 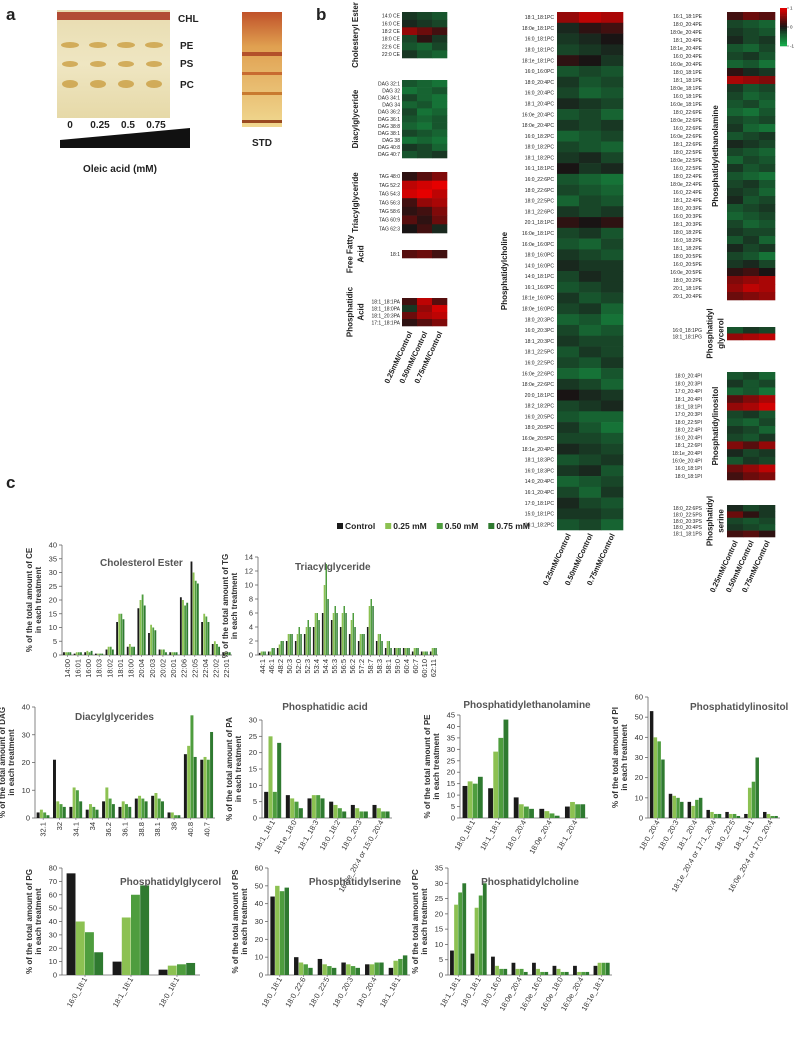 I want to click on colorbar-label: 1, so click(x=791, y=8).